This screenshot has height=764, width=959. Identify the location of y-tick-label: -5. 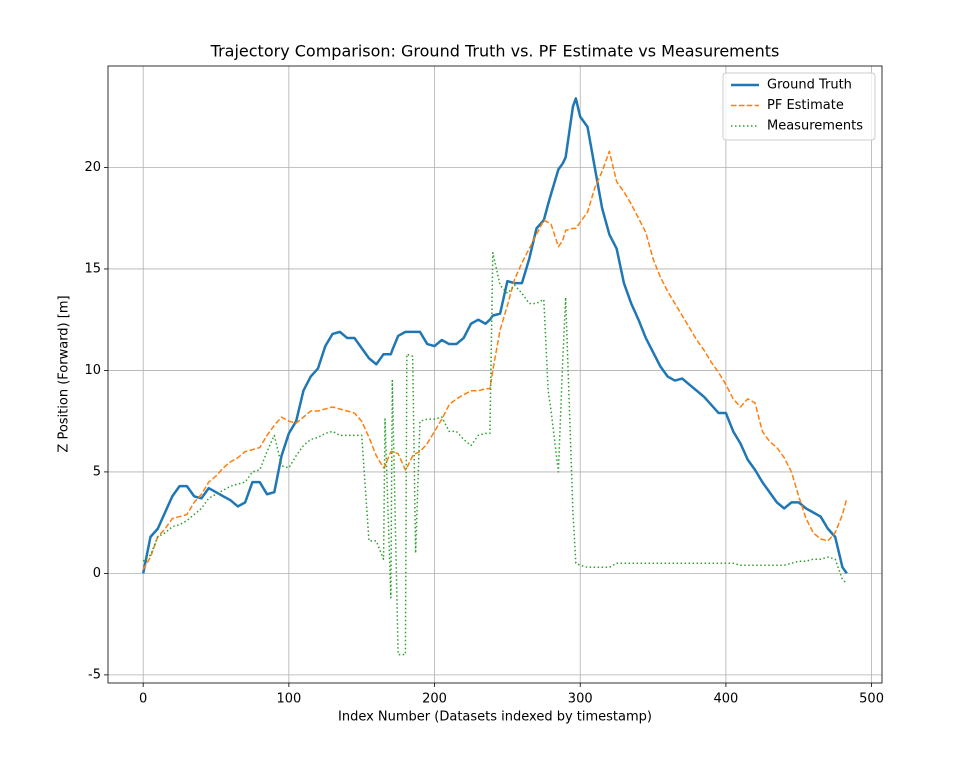
(94, 674).